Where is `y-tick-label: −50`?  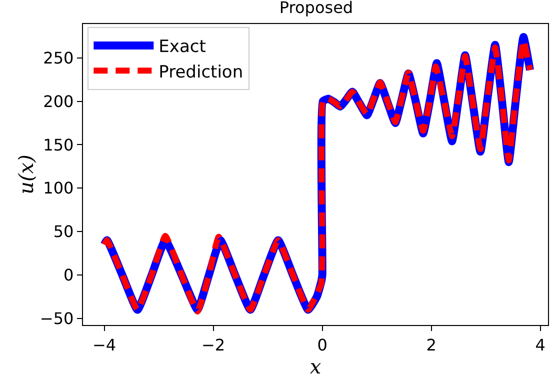 y-tick-label: −50 is located at coordinates (57, 318).